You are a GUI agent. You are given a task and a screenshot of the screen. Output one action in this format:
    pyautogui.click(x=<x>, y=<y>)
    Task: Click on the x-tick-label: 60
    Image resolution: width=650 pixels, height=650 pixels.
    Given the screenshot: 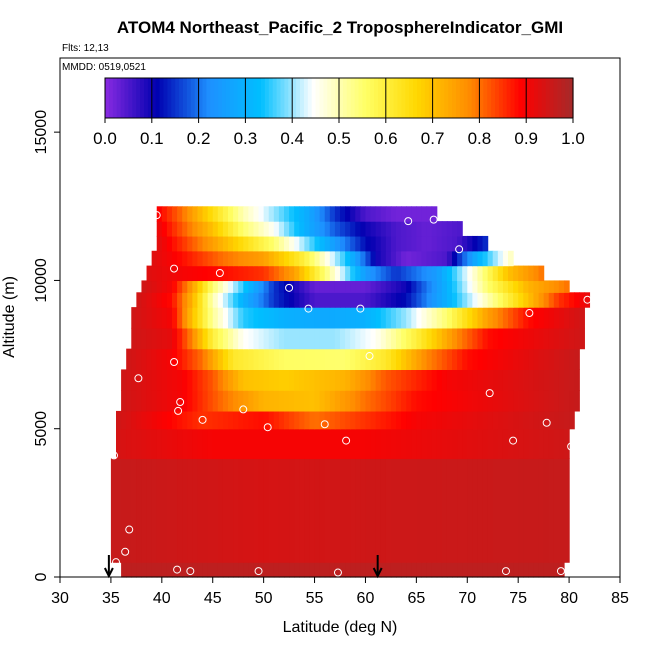 What is the action you would take?
    pyautogui.click(x=366, y=598)
    